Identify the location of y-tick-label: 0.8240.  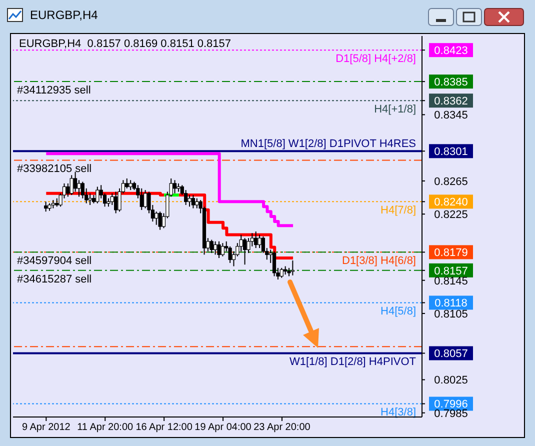
(451, 202).